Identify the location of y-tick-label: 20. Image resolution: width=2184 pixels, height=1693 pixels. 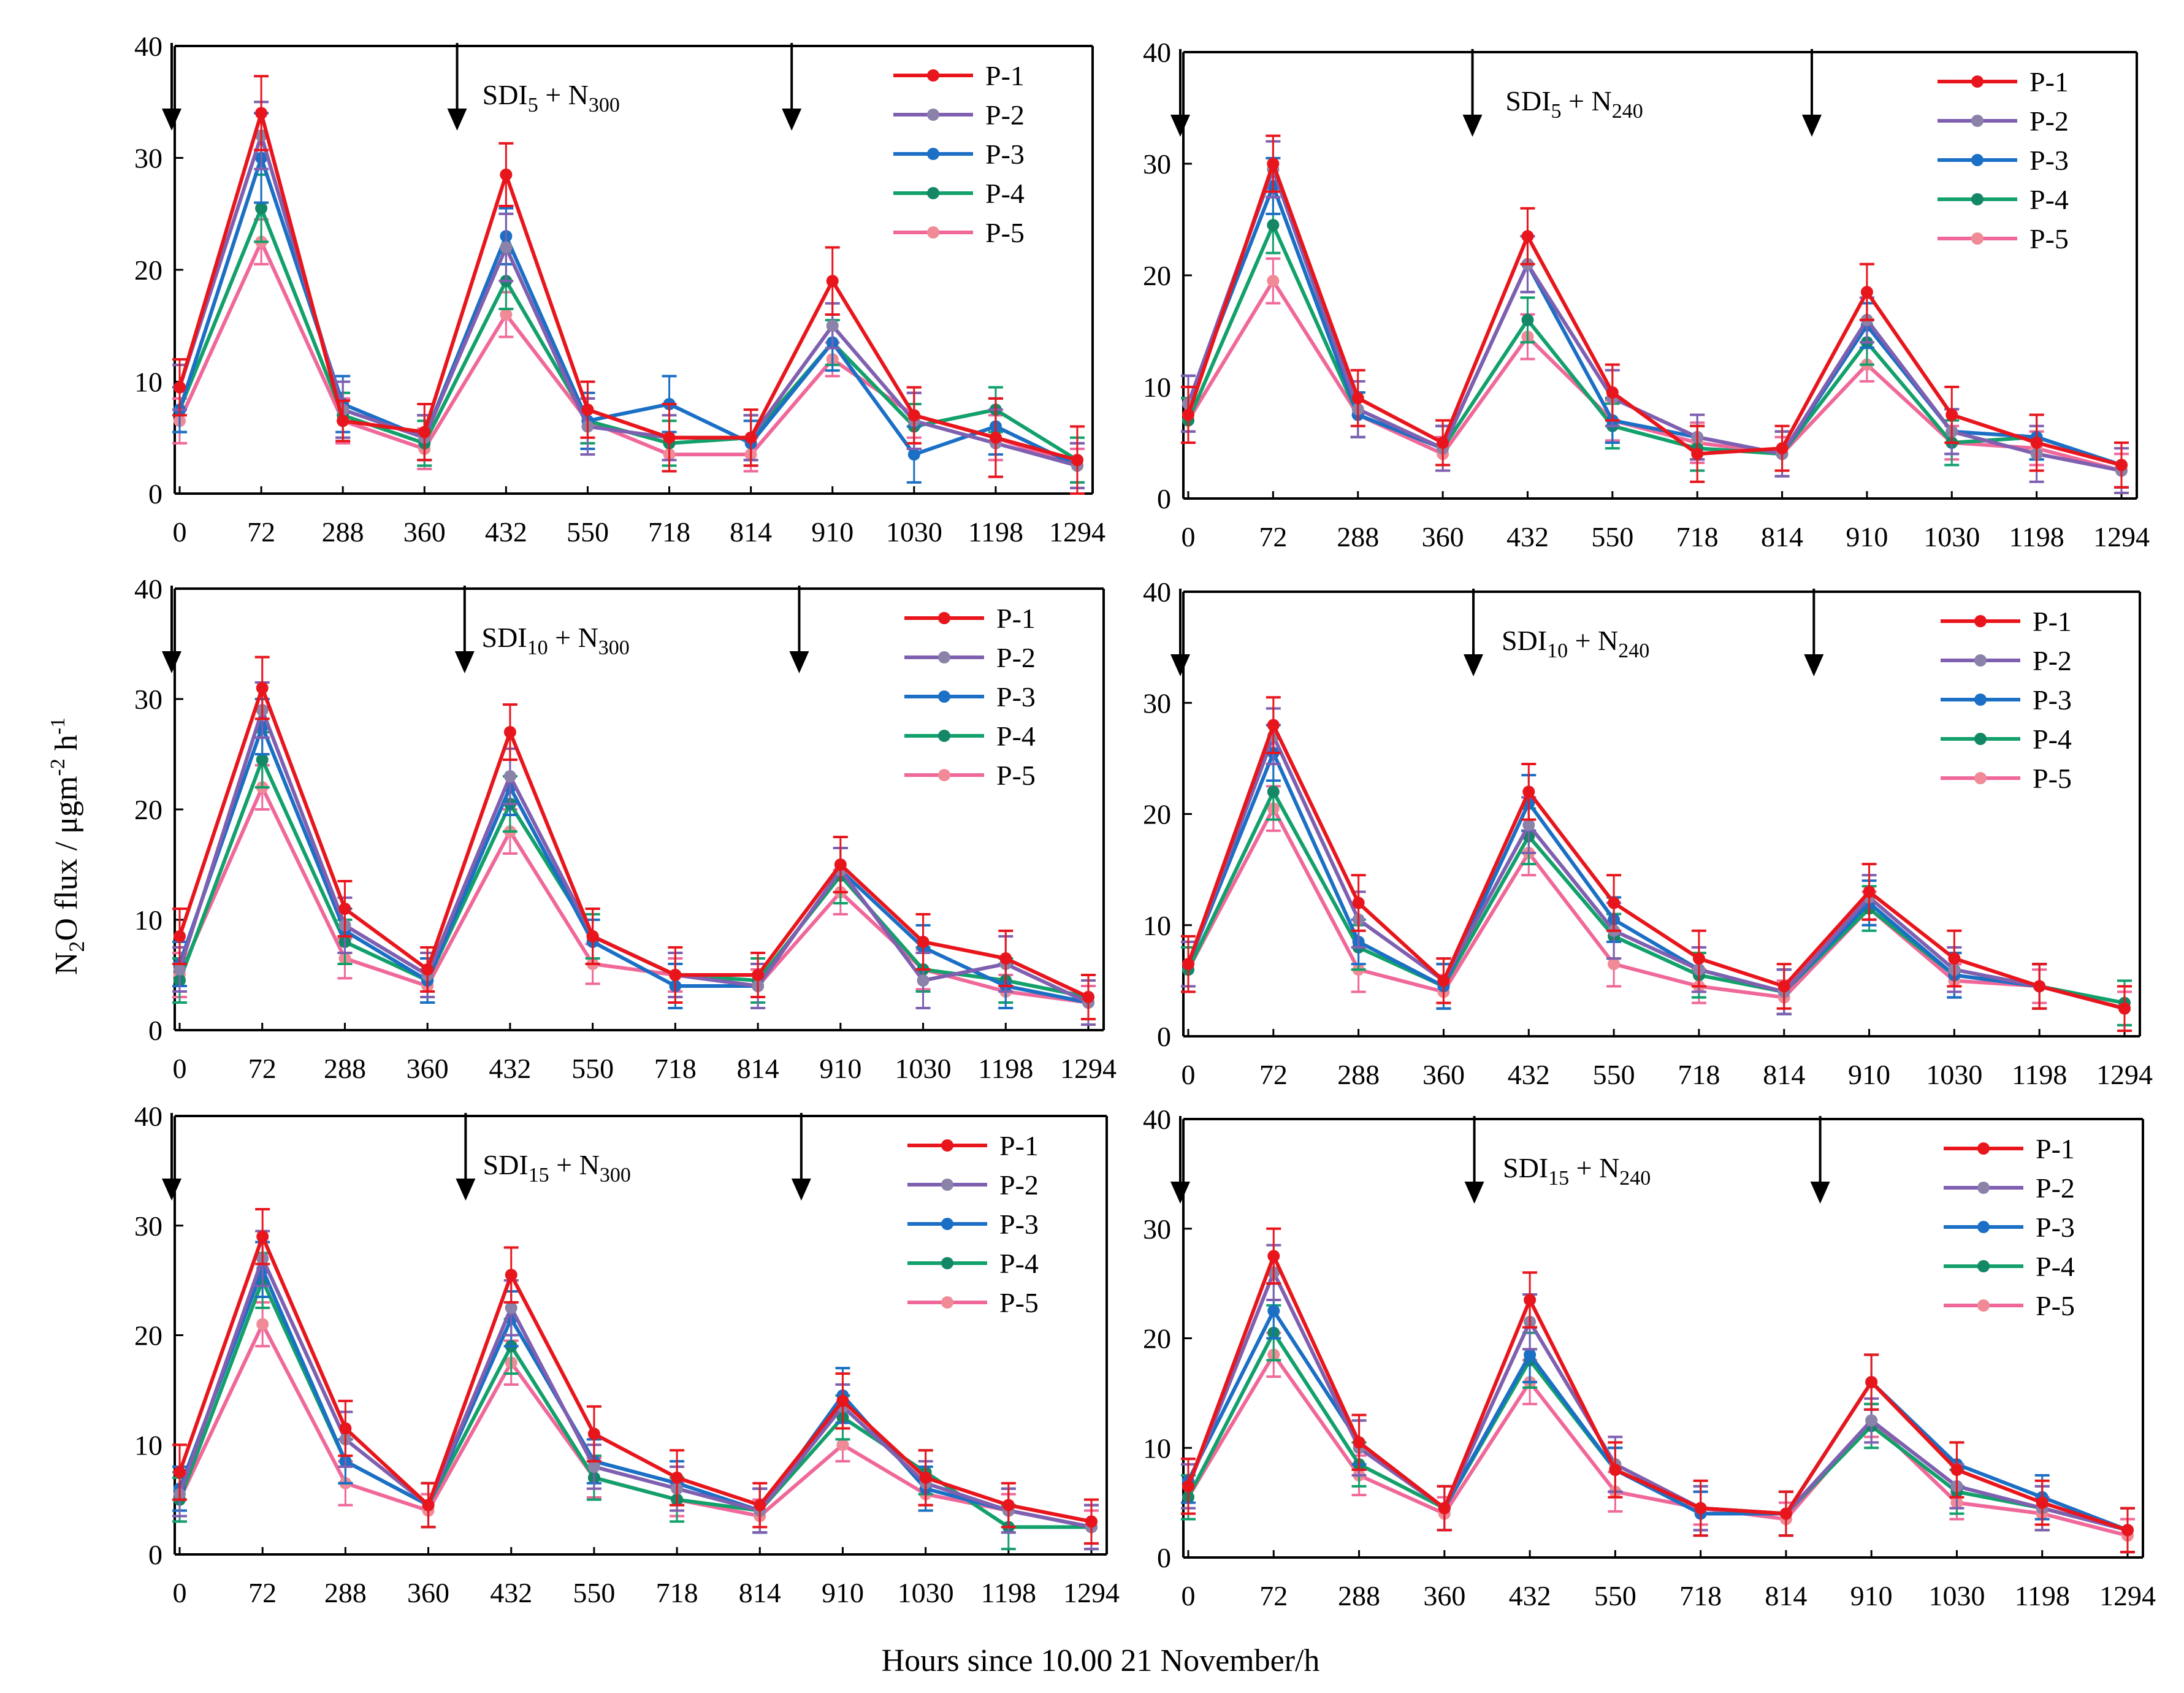
(148, 1335).